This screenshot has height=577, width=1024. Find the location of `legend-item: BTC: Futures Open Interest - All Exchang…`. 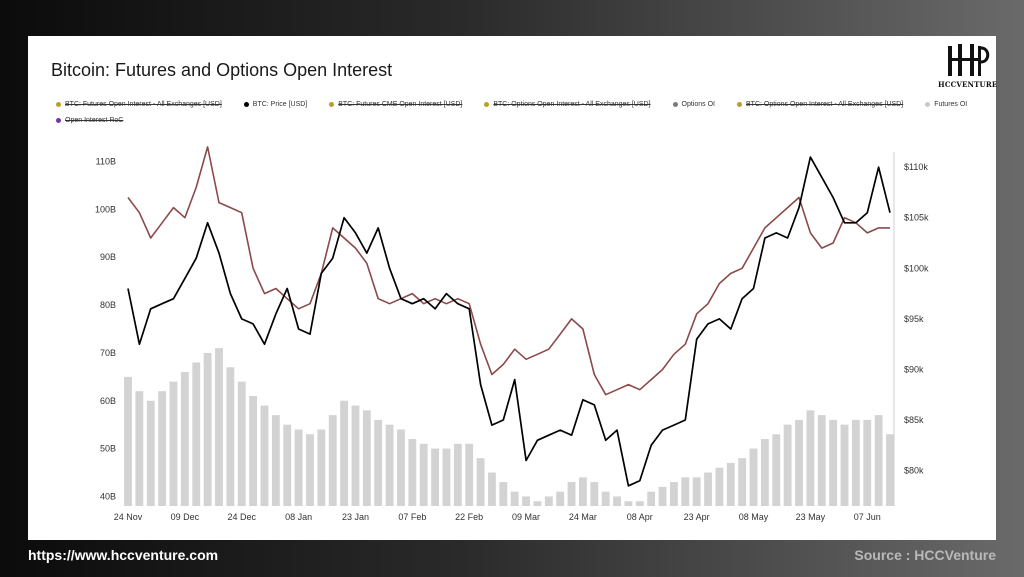

legend-item: BTC: Futures Open Interest - All Exchang… is located at coordinates (139, 104).